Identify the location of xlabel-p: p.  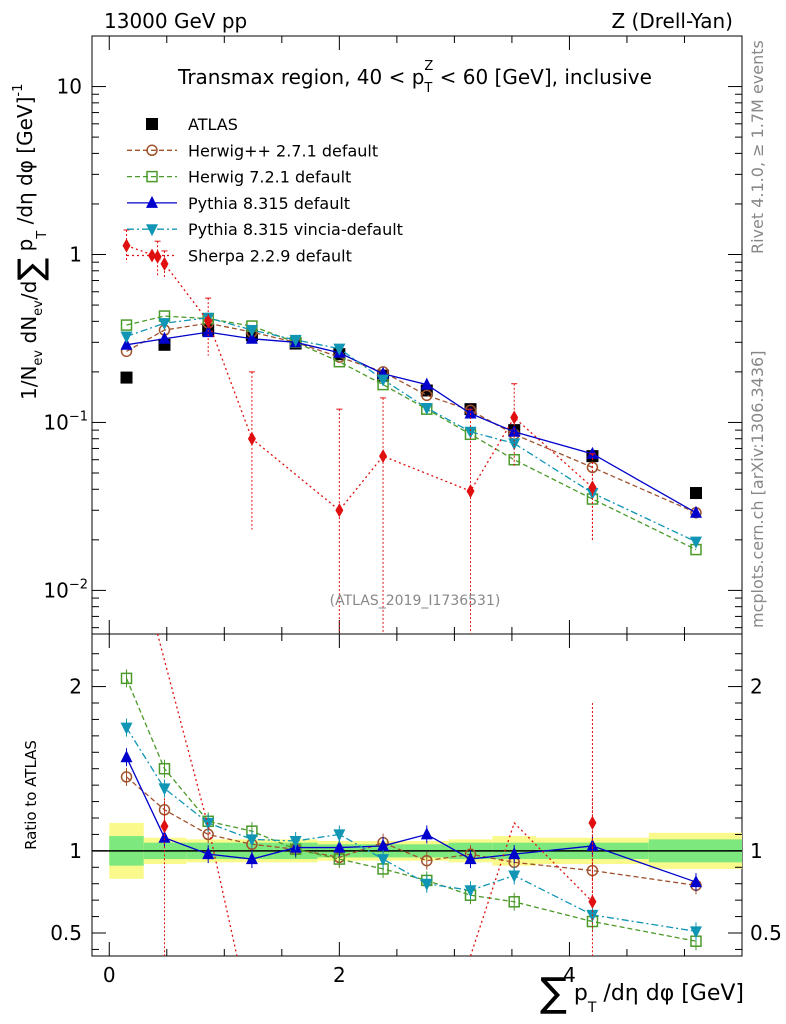
(577, 993).